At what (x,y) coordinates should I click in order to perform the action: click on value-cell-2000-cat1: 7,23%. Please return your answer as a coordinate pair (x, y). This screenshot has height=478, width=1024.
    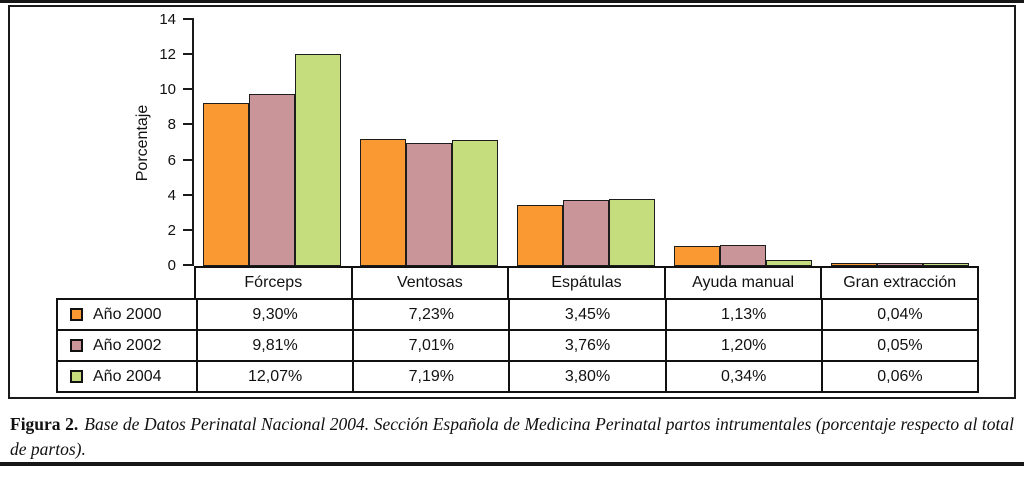
    Looking at the image, I should click on (430, 314).